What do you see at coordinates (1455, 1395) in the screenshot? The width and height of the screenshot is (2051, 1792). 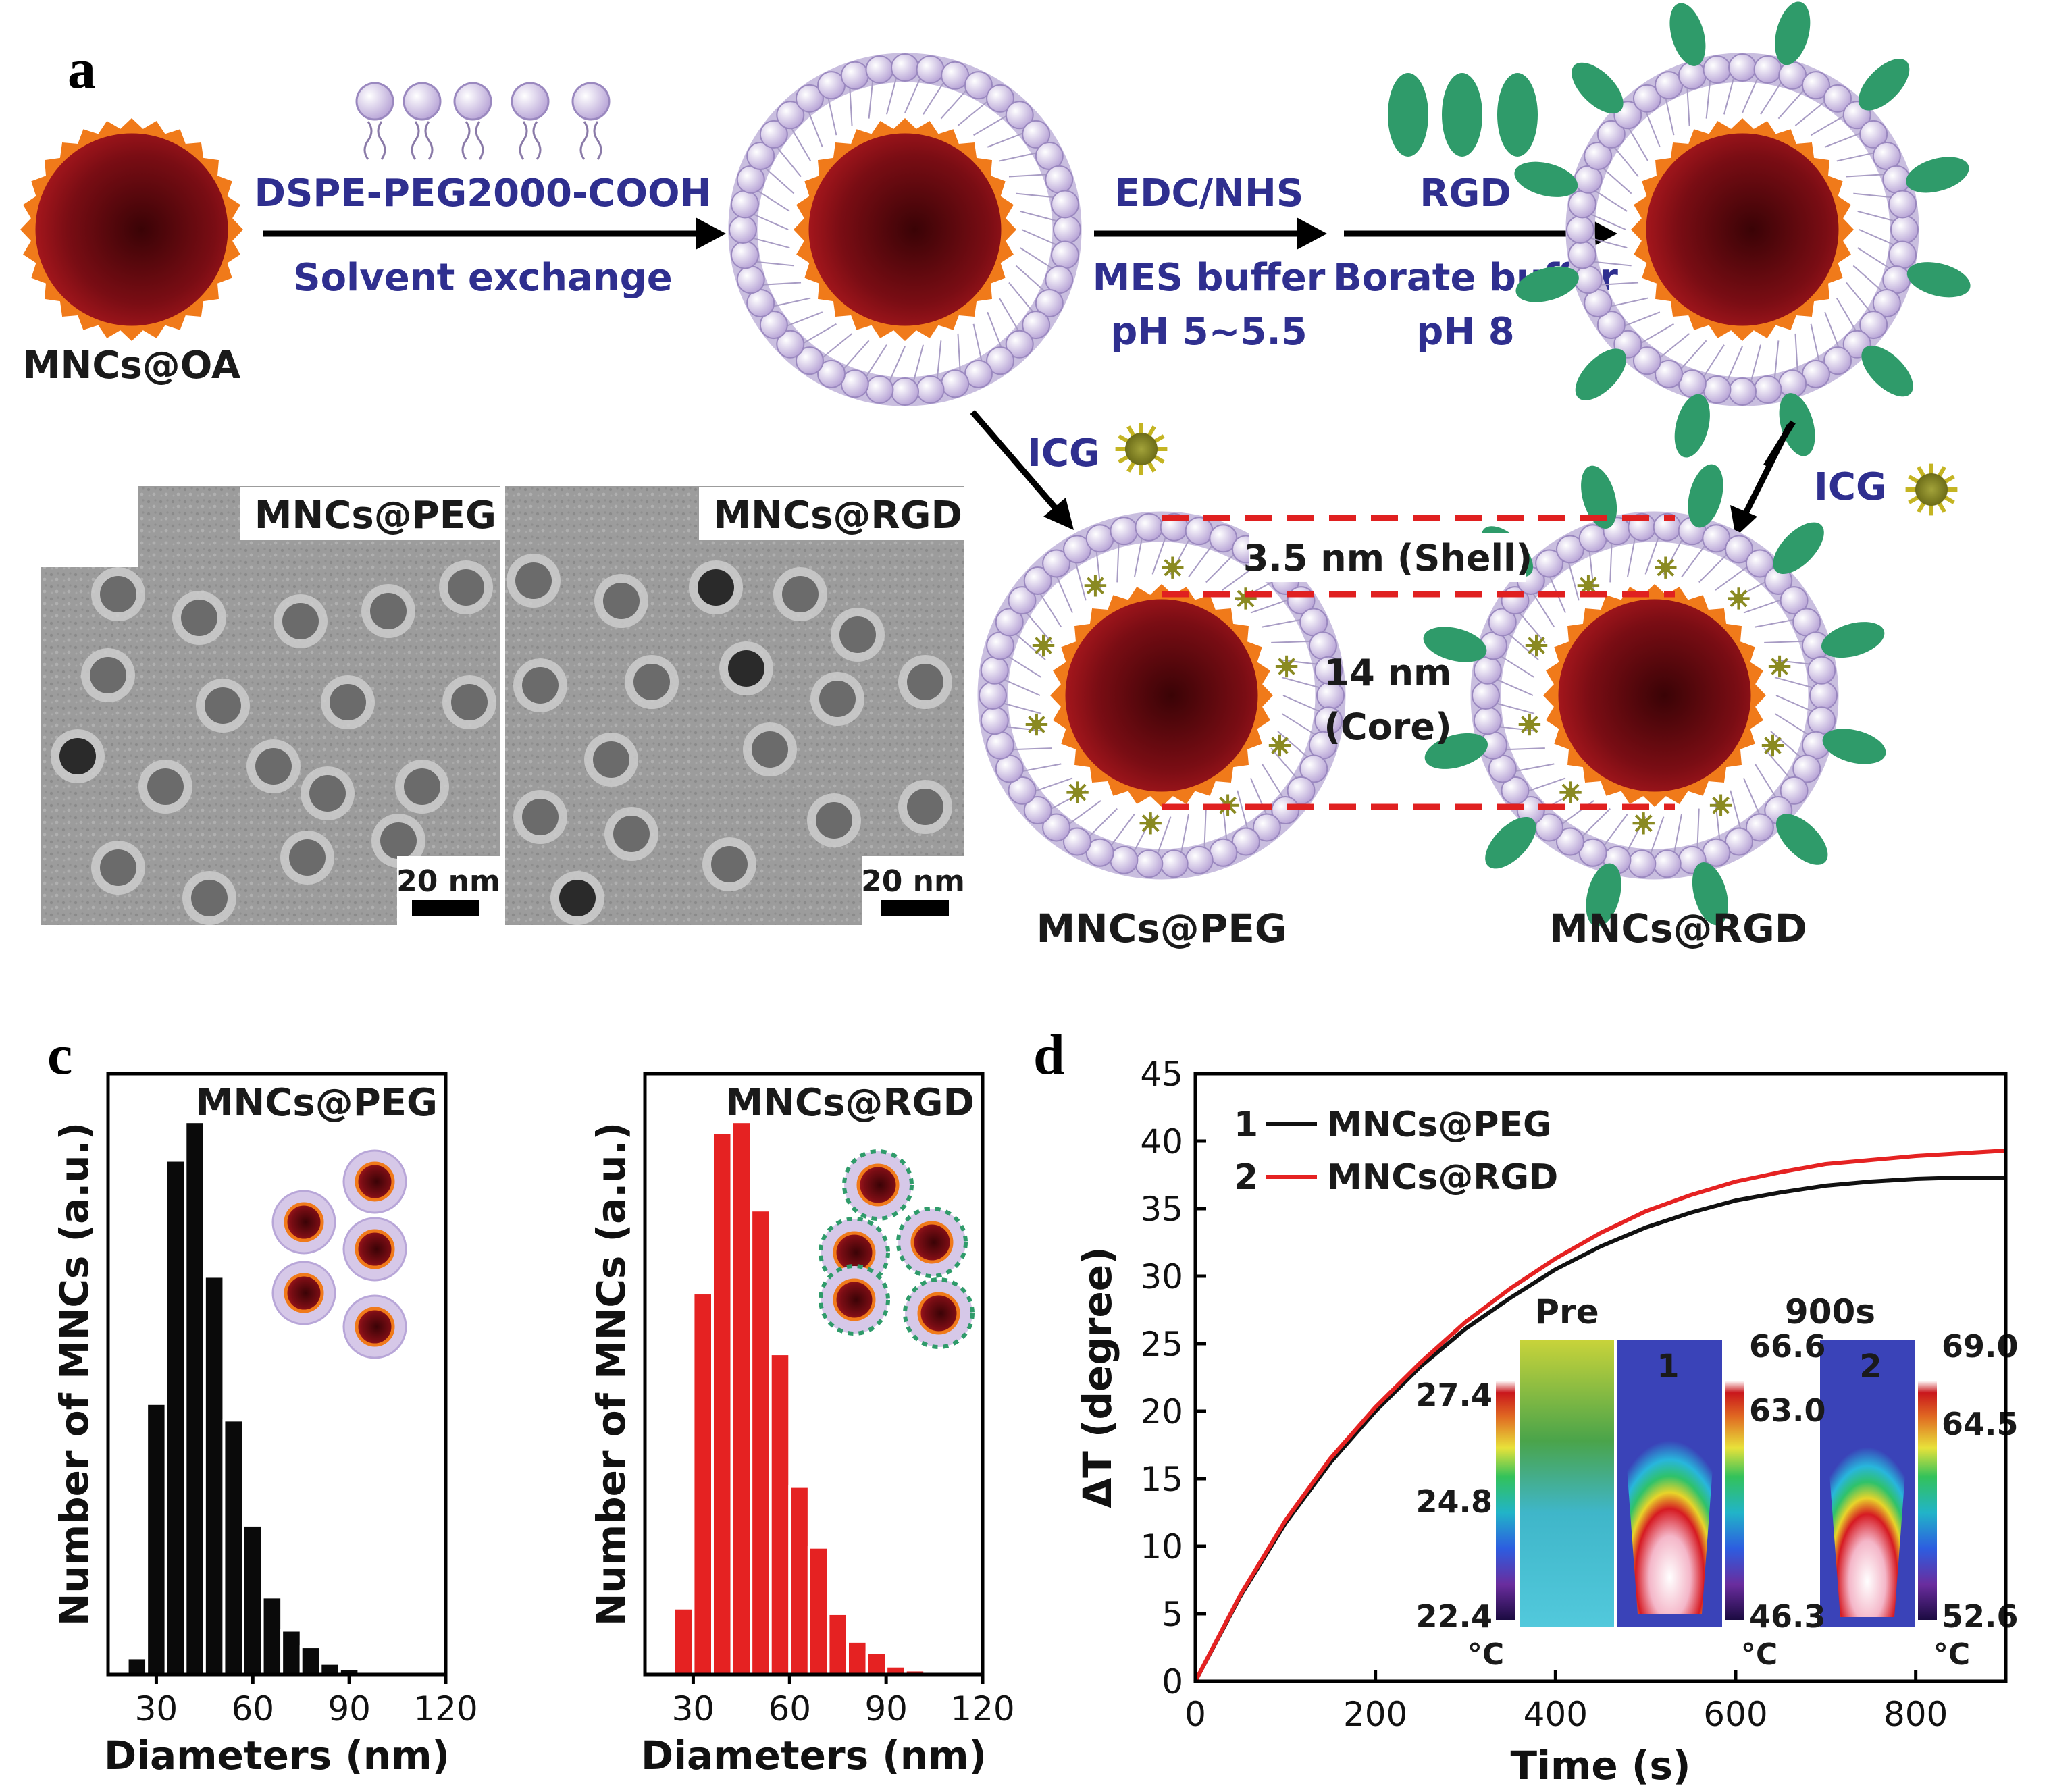 I see `inset-pre-max: 27.4` at bounding box center [1455, 1395].